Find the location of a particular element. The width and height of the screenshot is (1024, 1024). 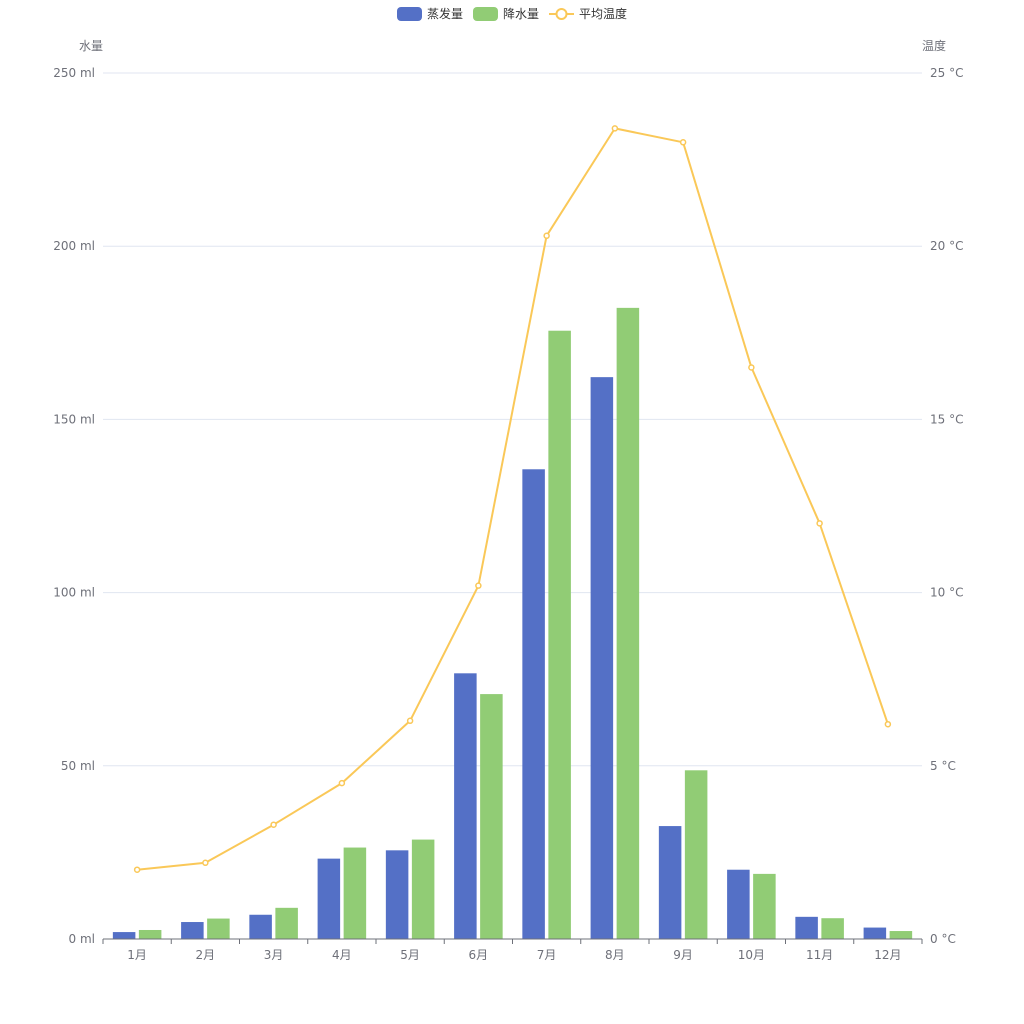

bar-降水量-7月 is located at coordinates (559, 635).